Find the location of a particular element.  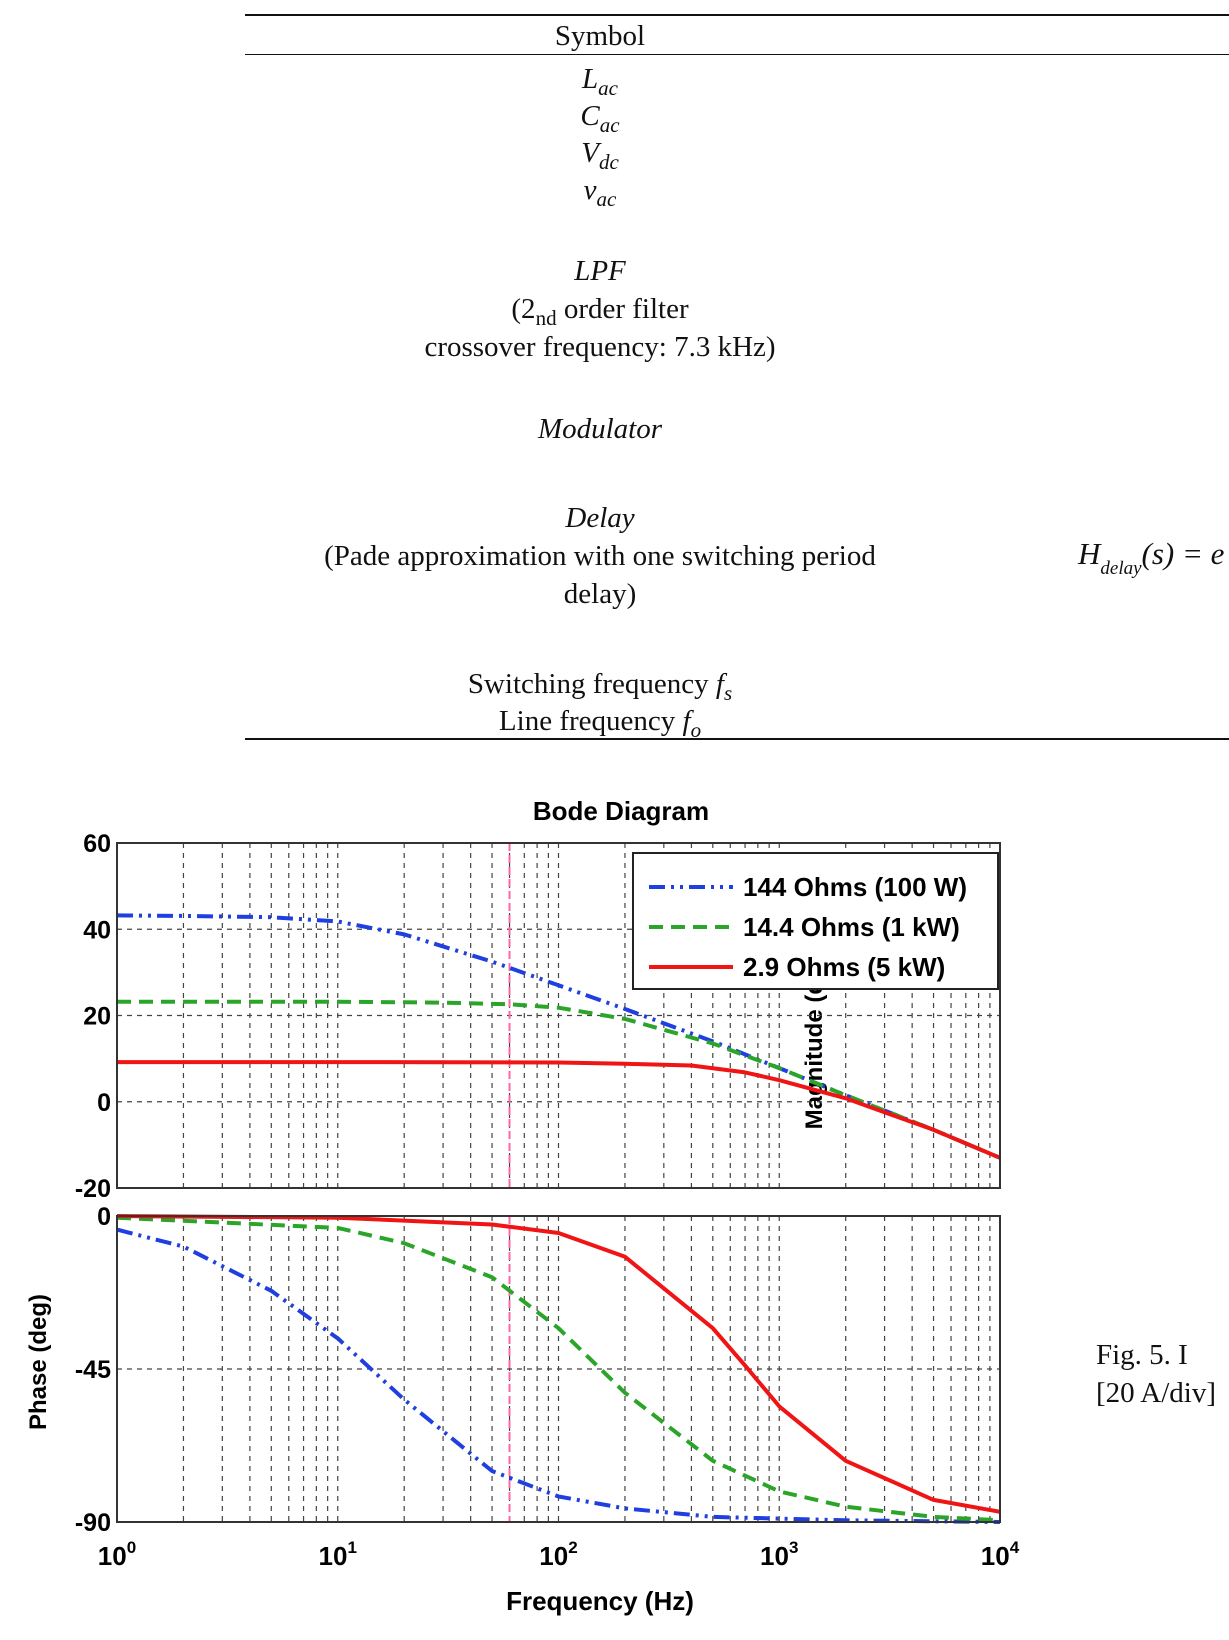

modulator-label: Modulator is located at coordinates (600, 429).